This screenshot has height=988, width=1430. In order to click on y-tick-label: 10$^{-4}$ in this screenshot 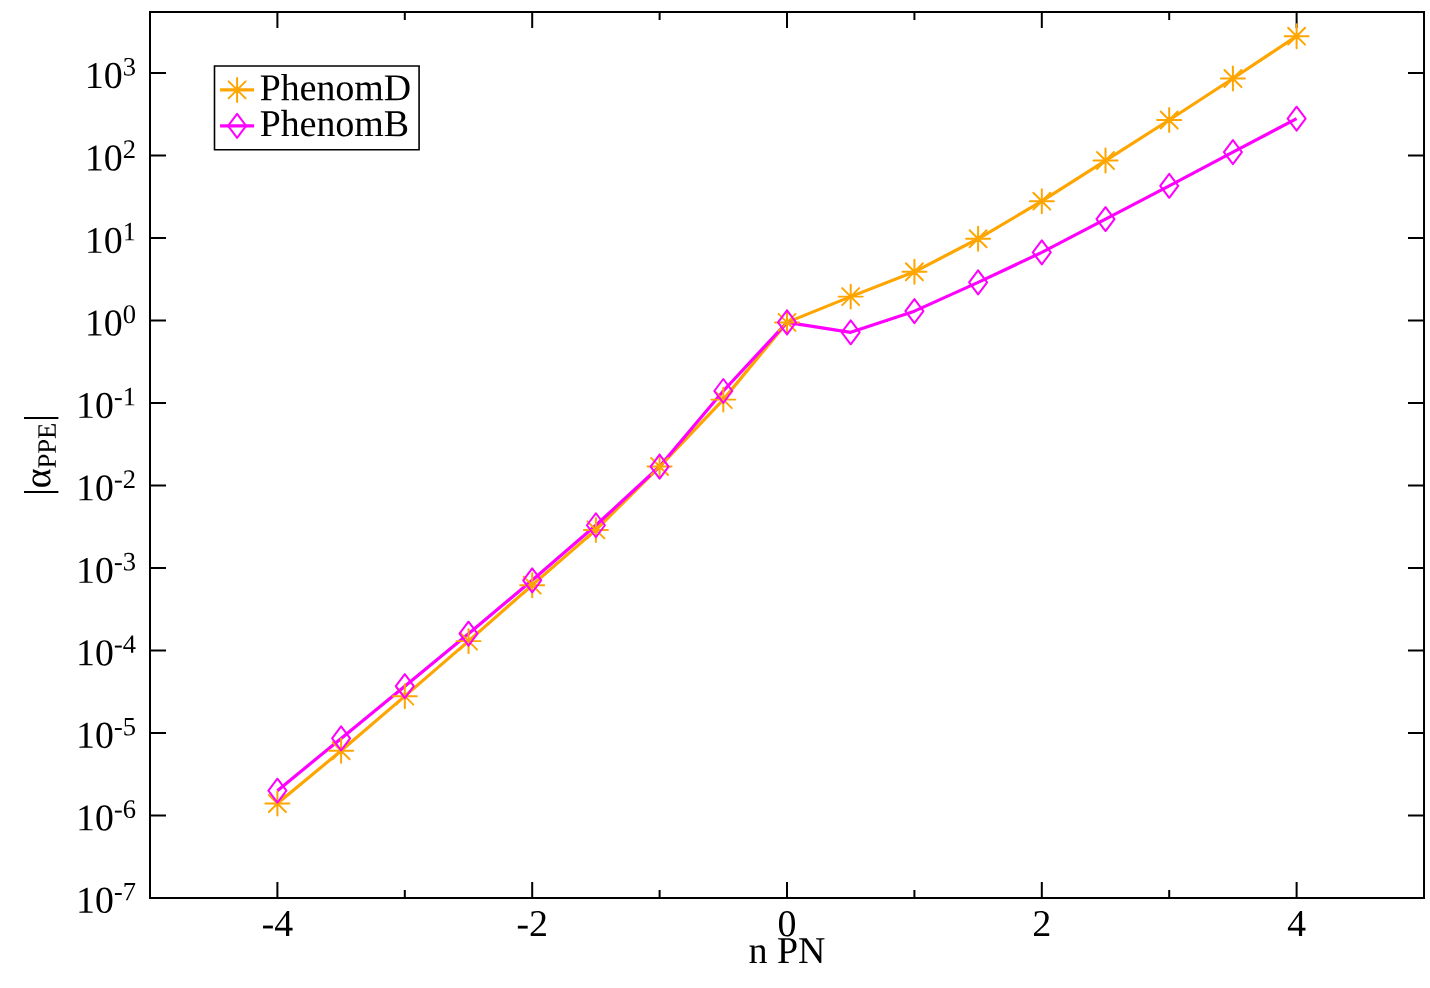, I will do `click(107, 650)`.